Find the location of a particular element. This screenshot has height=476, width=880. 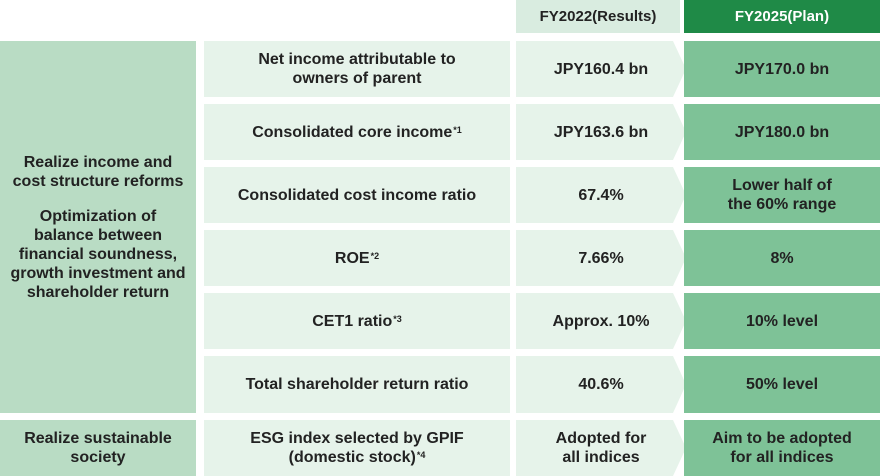

plan-line: the 60% range is located at coordinates (782, 204).